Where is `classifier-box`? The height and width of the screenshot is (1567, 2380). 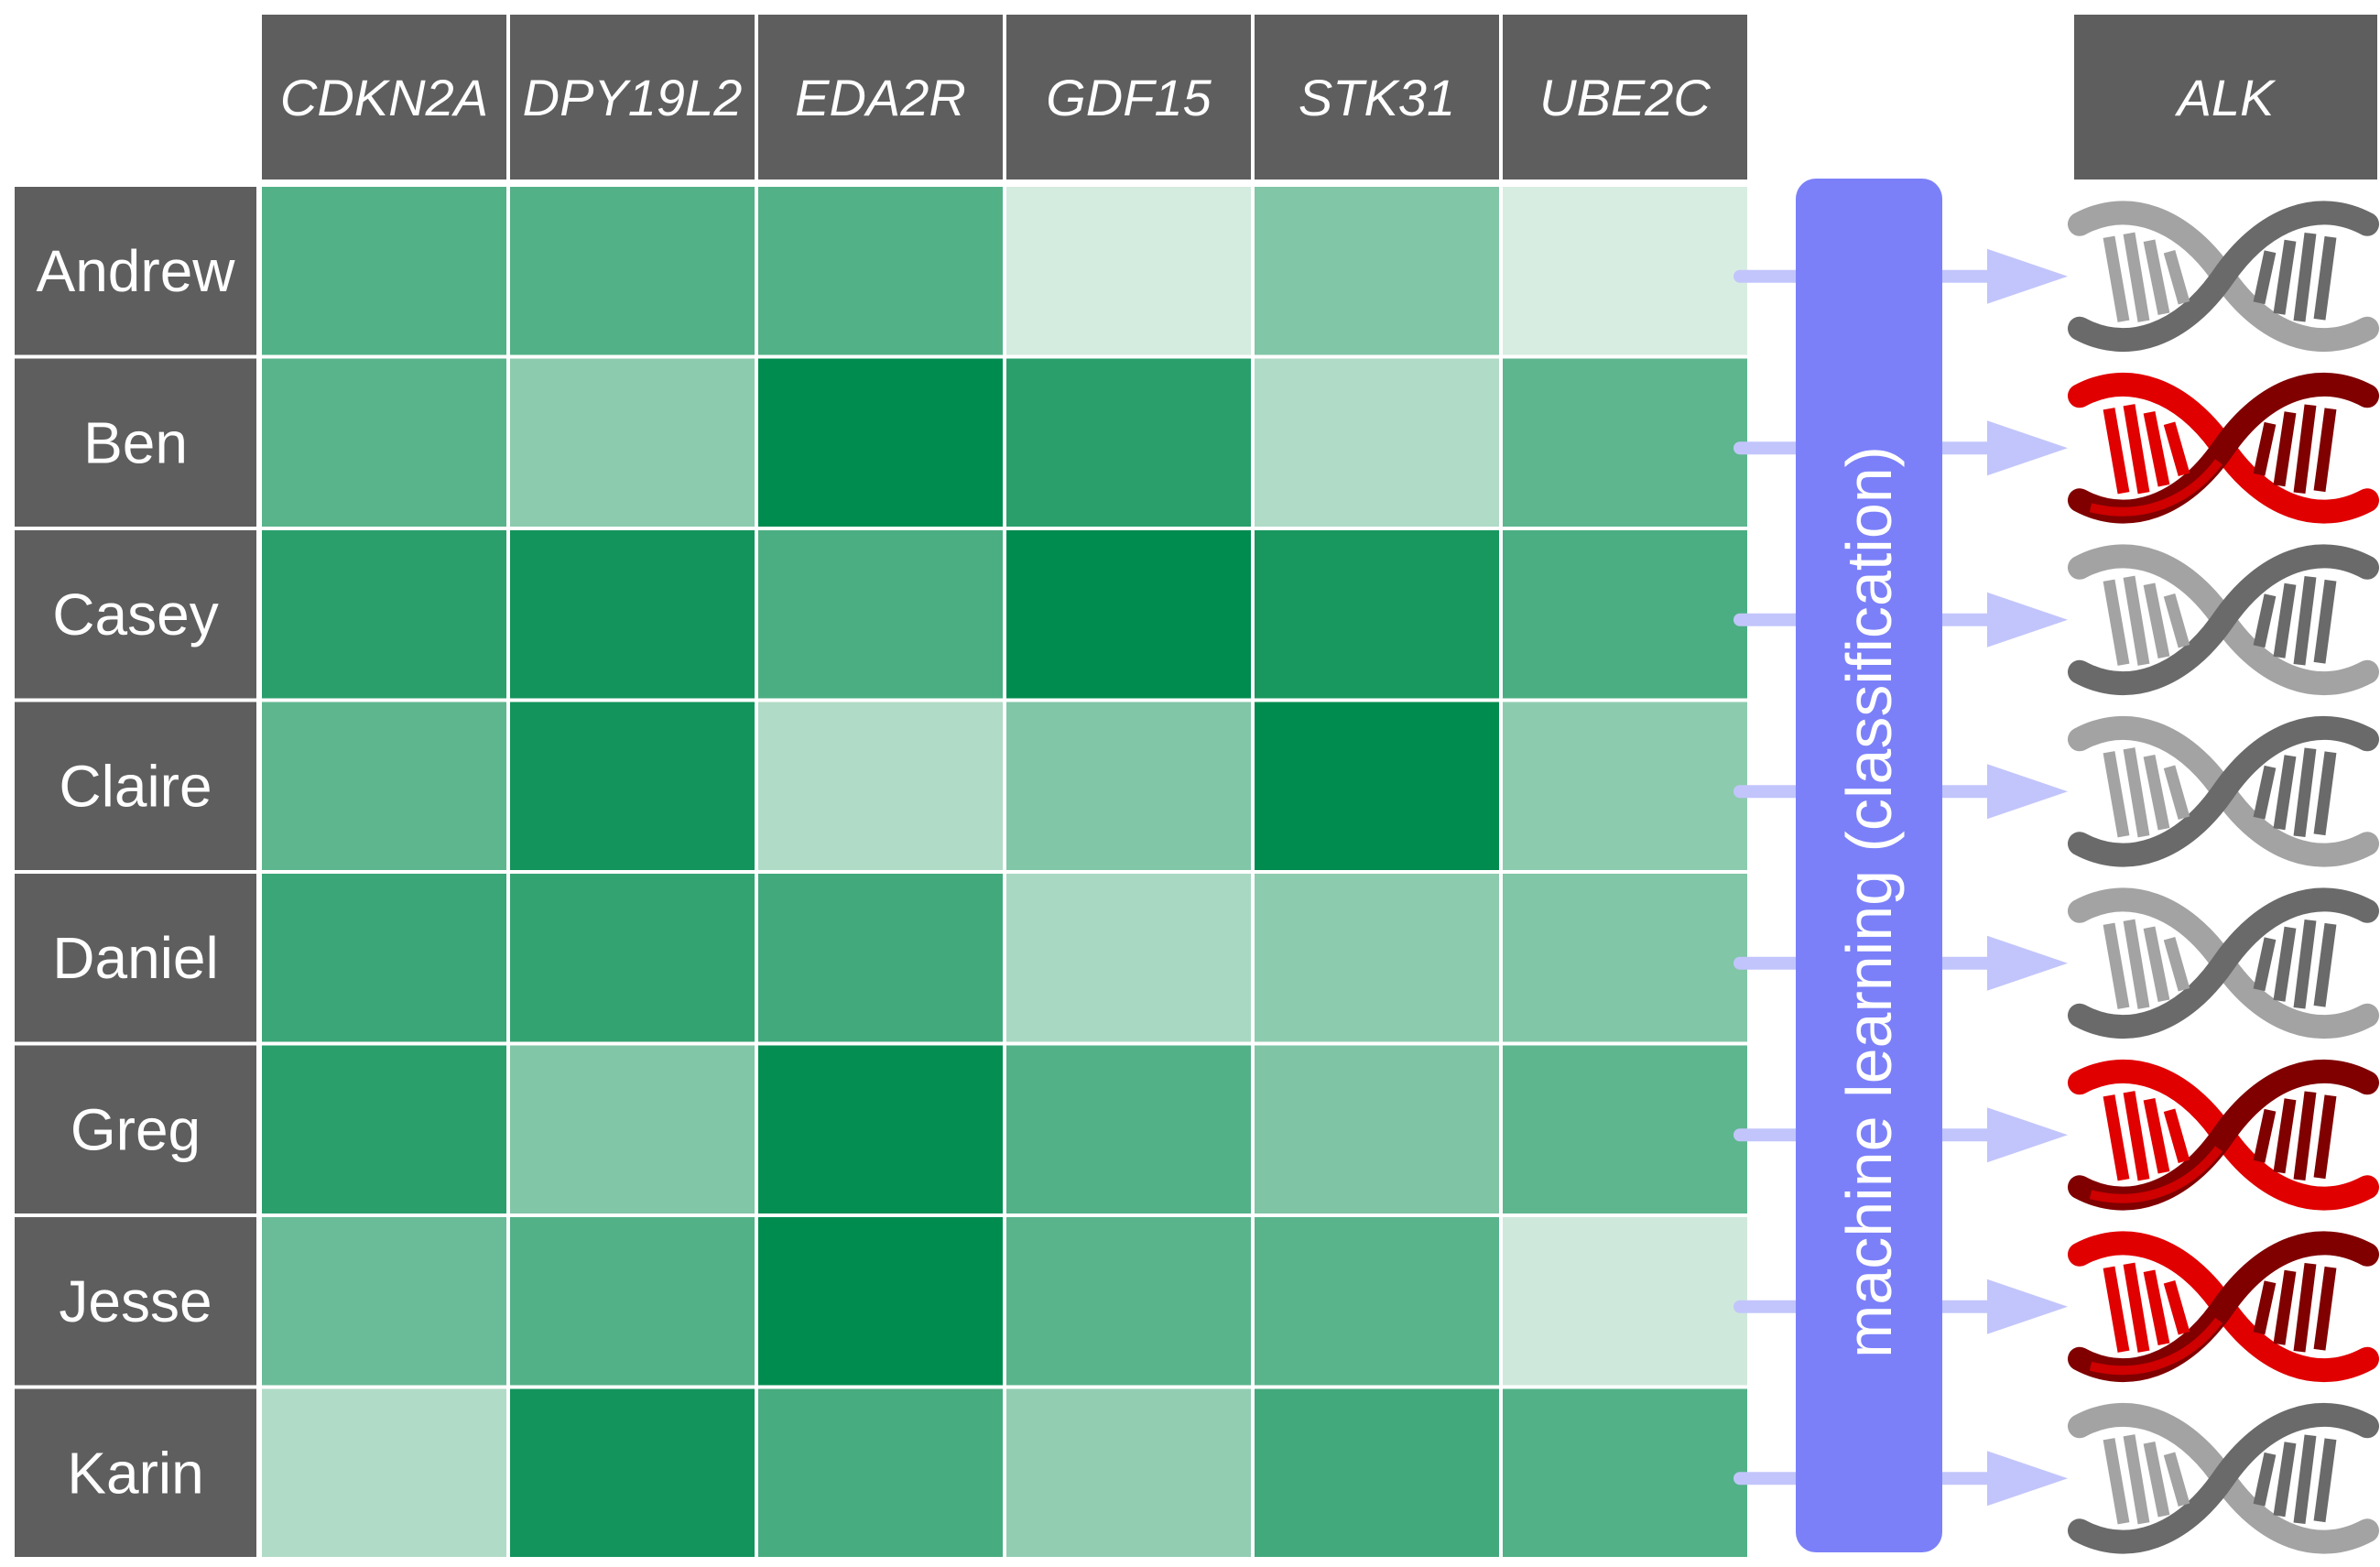 classifier-box is located at coordinates (1869, 866).